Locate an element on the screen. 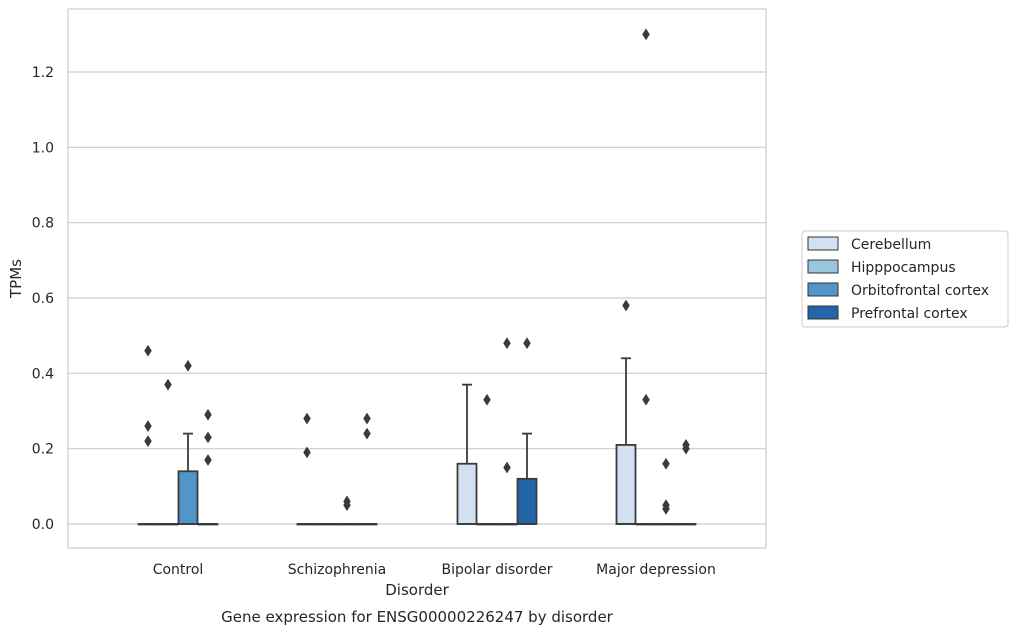 The height and width of the screenshot is (634, 1018). box-hipppocampus-schizophrenia is located at coordinates (327, 524).